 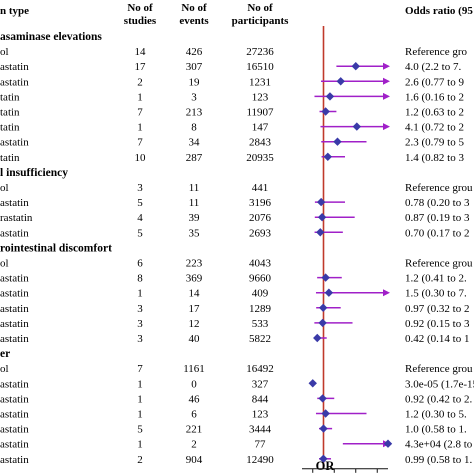 What do you see at coordinates (140, 8) in the screenshot?
I see `header-studies-line1: No of` at bounding box center [140, 8].